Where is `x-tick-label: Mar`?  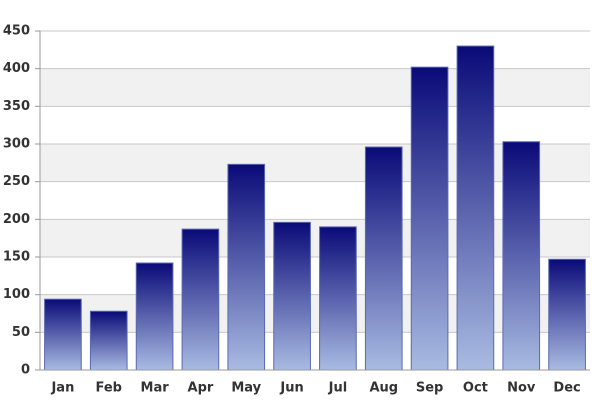
x-tick-label: Mar is located at coordinates (155, 388).